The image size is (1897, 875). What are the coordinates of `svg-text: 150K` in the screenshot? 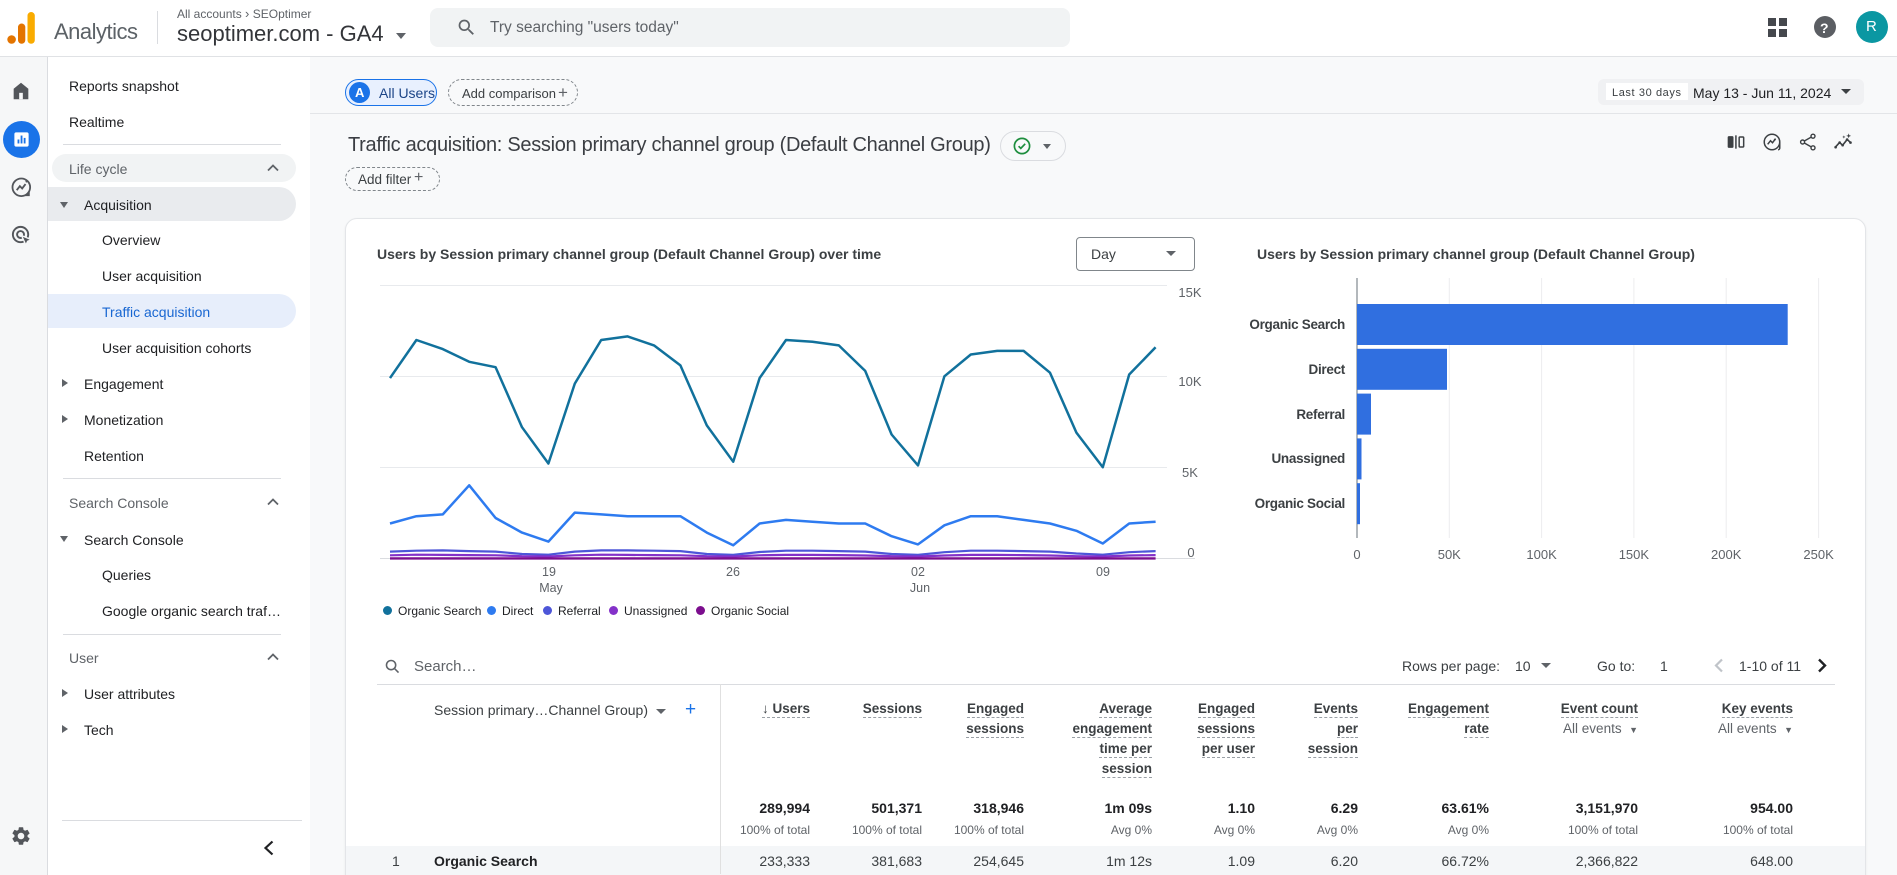 It's located at (1634, 554).